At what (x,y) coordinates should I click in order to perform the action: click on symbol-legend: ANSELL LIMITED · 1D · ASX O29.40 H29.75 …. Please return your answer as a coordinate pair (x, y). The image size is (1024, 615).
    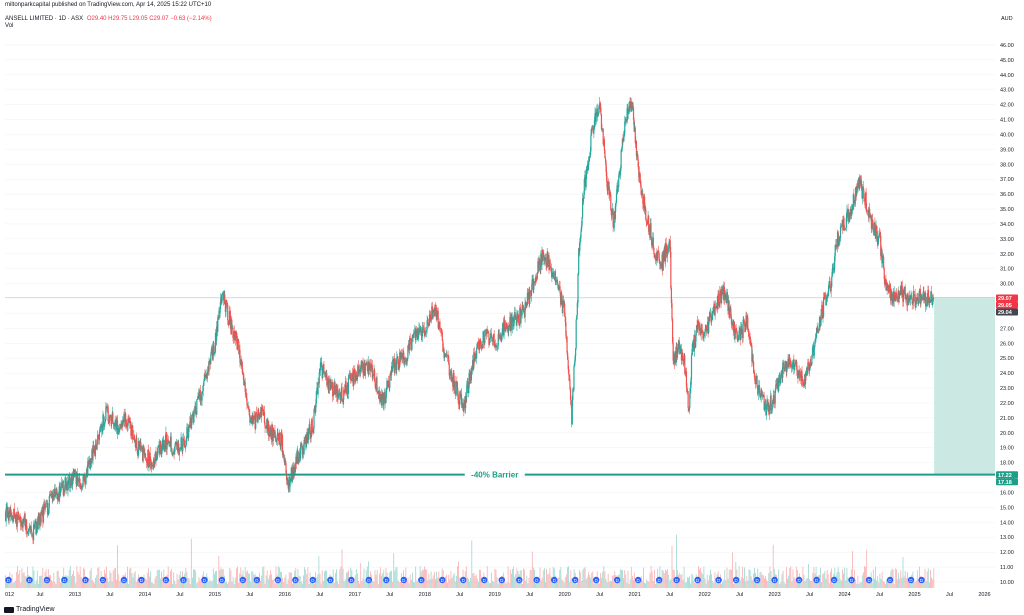
    Looking at the image, I should click on (108, 19).